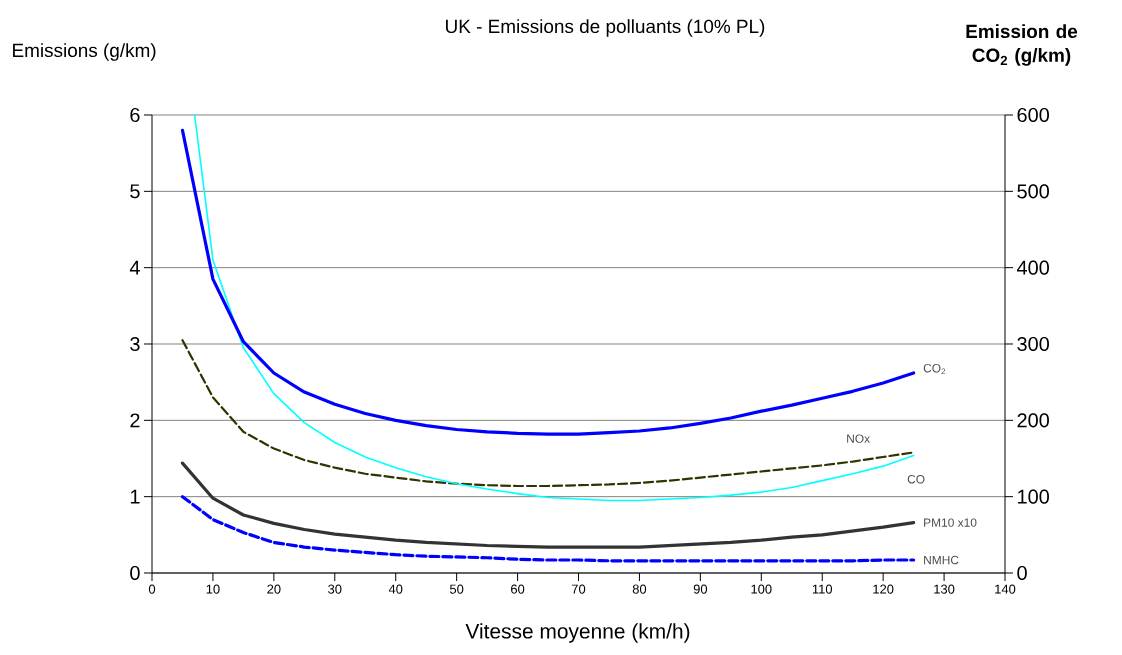 This screenshot has width=1122, height=655. What do you see at coordinates (152, 589) in the screenshot?
I see `x-tick-label: 0` at bounding box center [152, 589].